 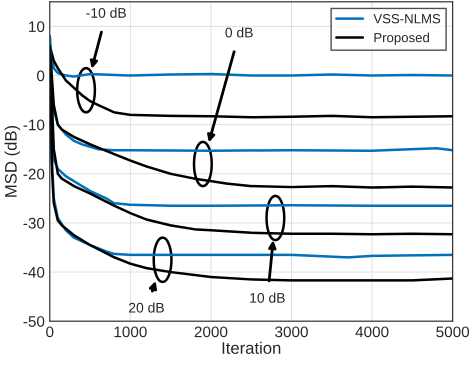 What do you see at coordinates (40, 76) in the screenshot?
I see `y-tick-label: 0` at bounding box center [40, 76].